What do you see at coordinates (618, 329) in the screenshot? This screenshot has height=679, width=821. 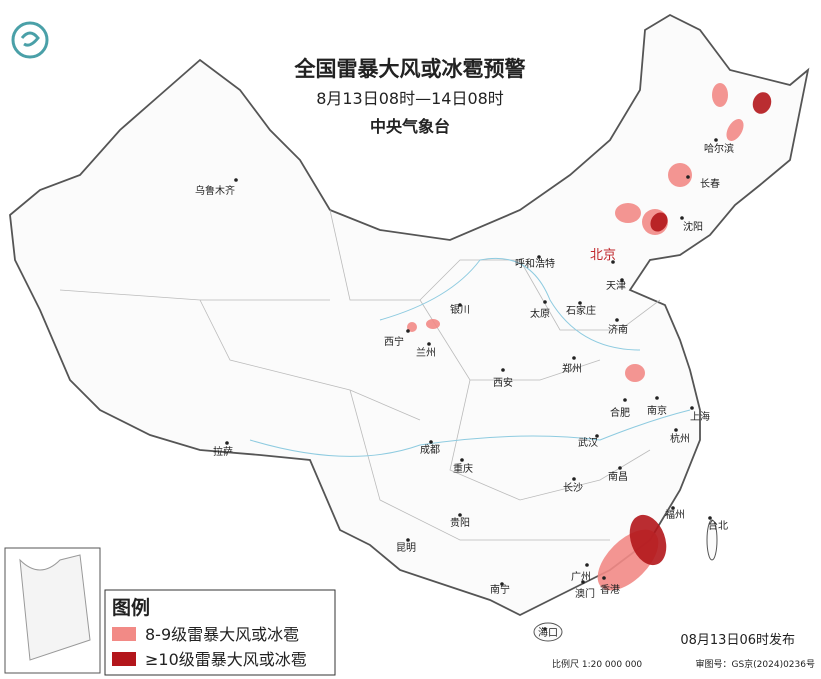 I see `city-label: 济南` at bounding box center [618, 329].